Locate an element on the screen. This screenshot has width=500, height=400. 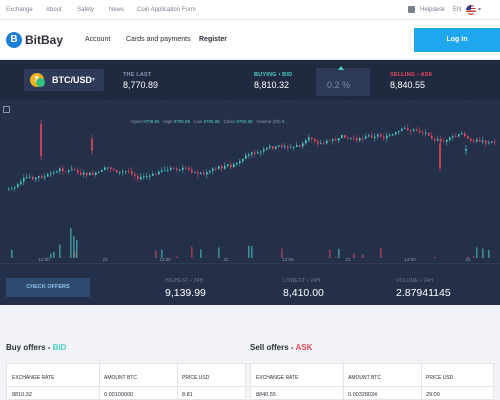
check-offers-button: CHECK OFFERS is located at coordinates (48, 287).